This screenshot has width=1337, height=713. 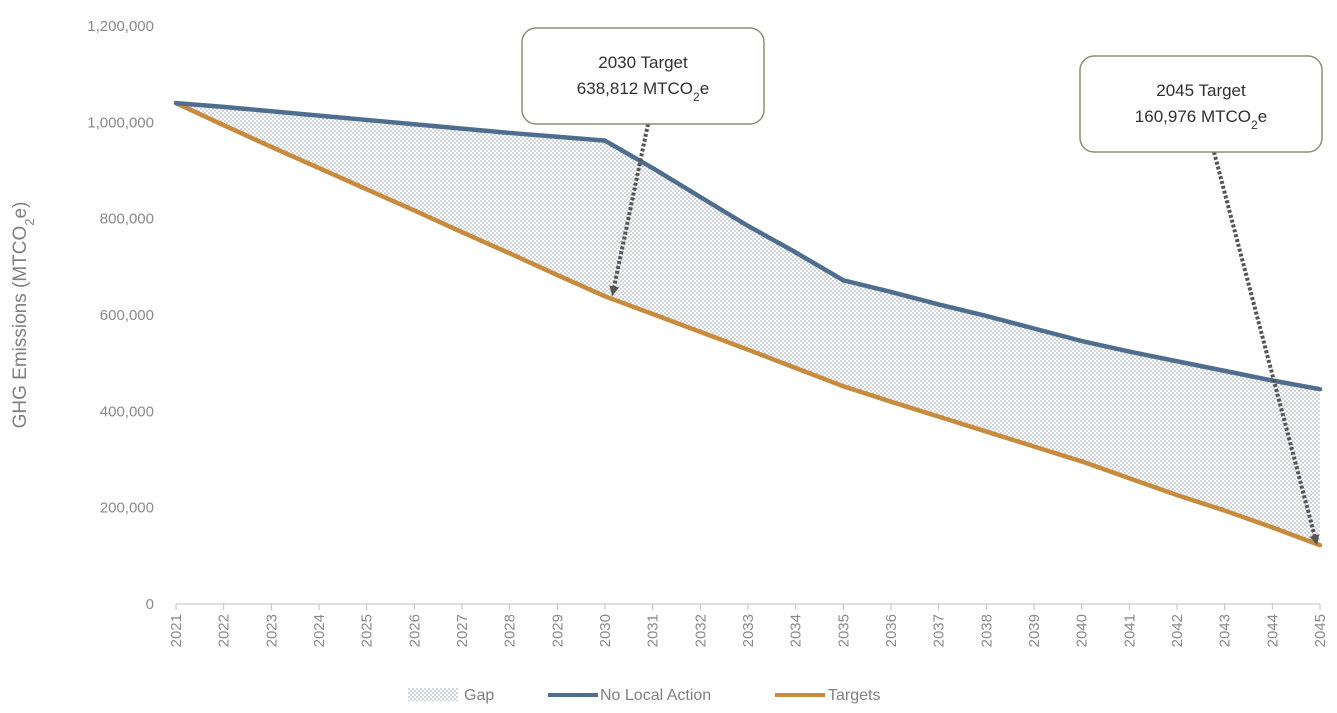 I want to click on x-tick-label: 2039, so click(x=1034, y=630).